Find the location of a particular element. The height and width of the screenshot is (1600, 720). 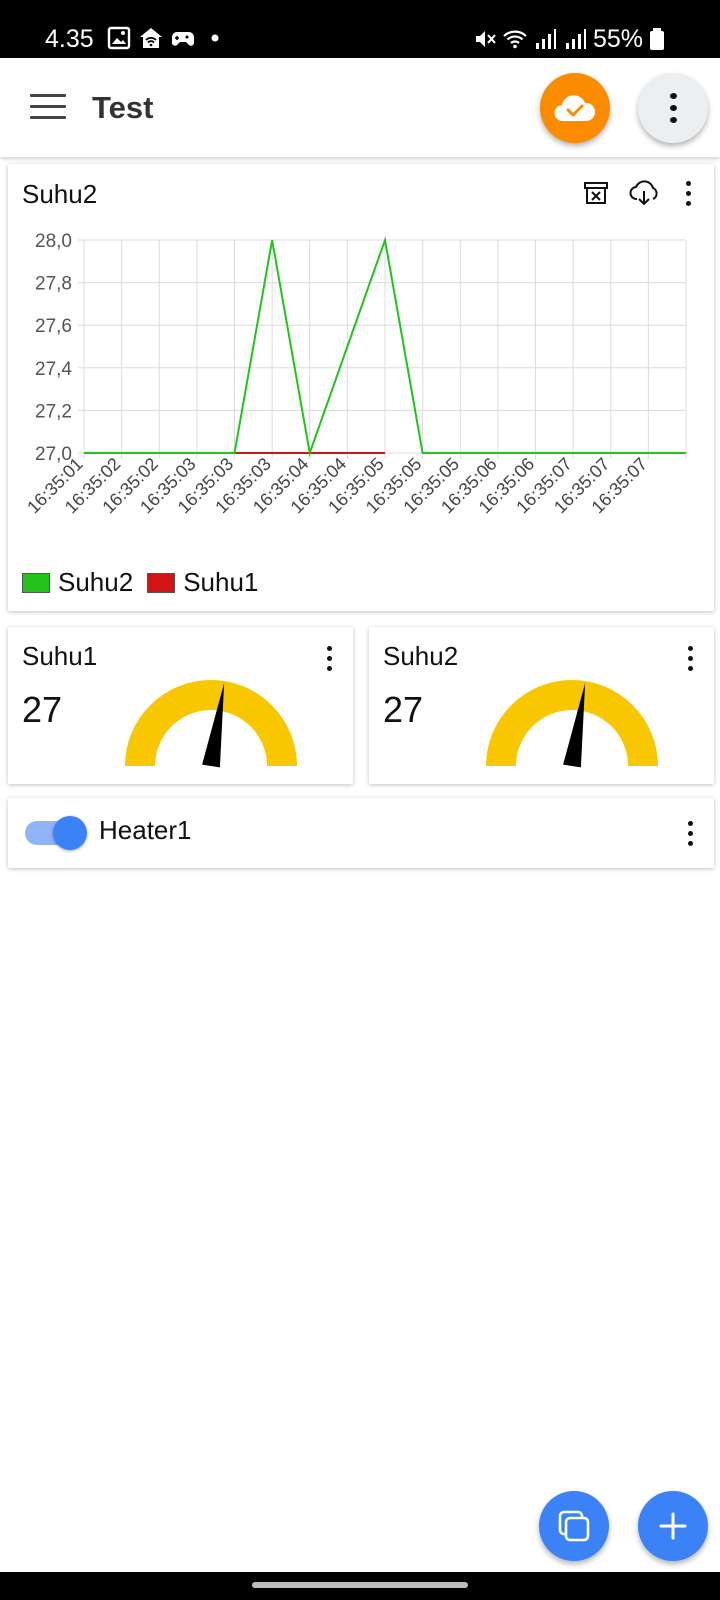

kebab-icon is located at coordinates (673, 108).